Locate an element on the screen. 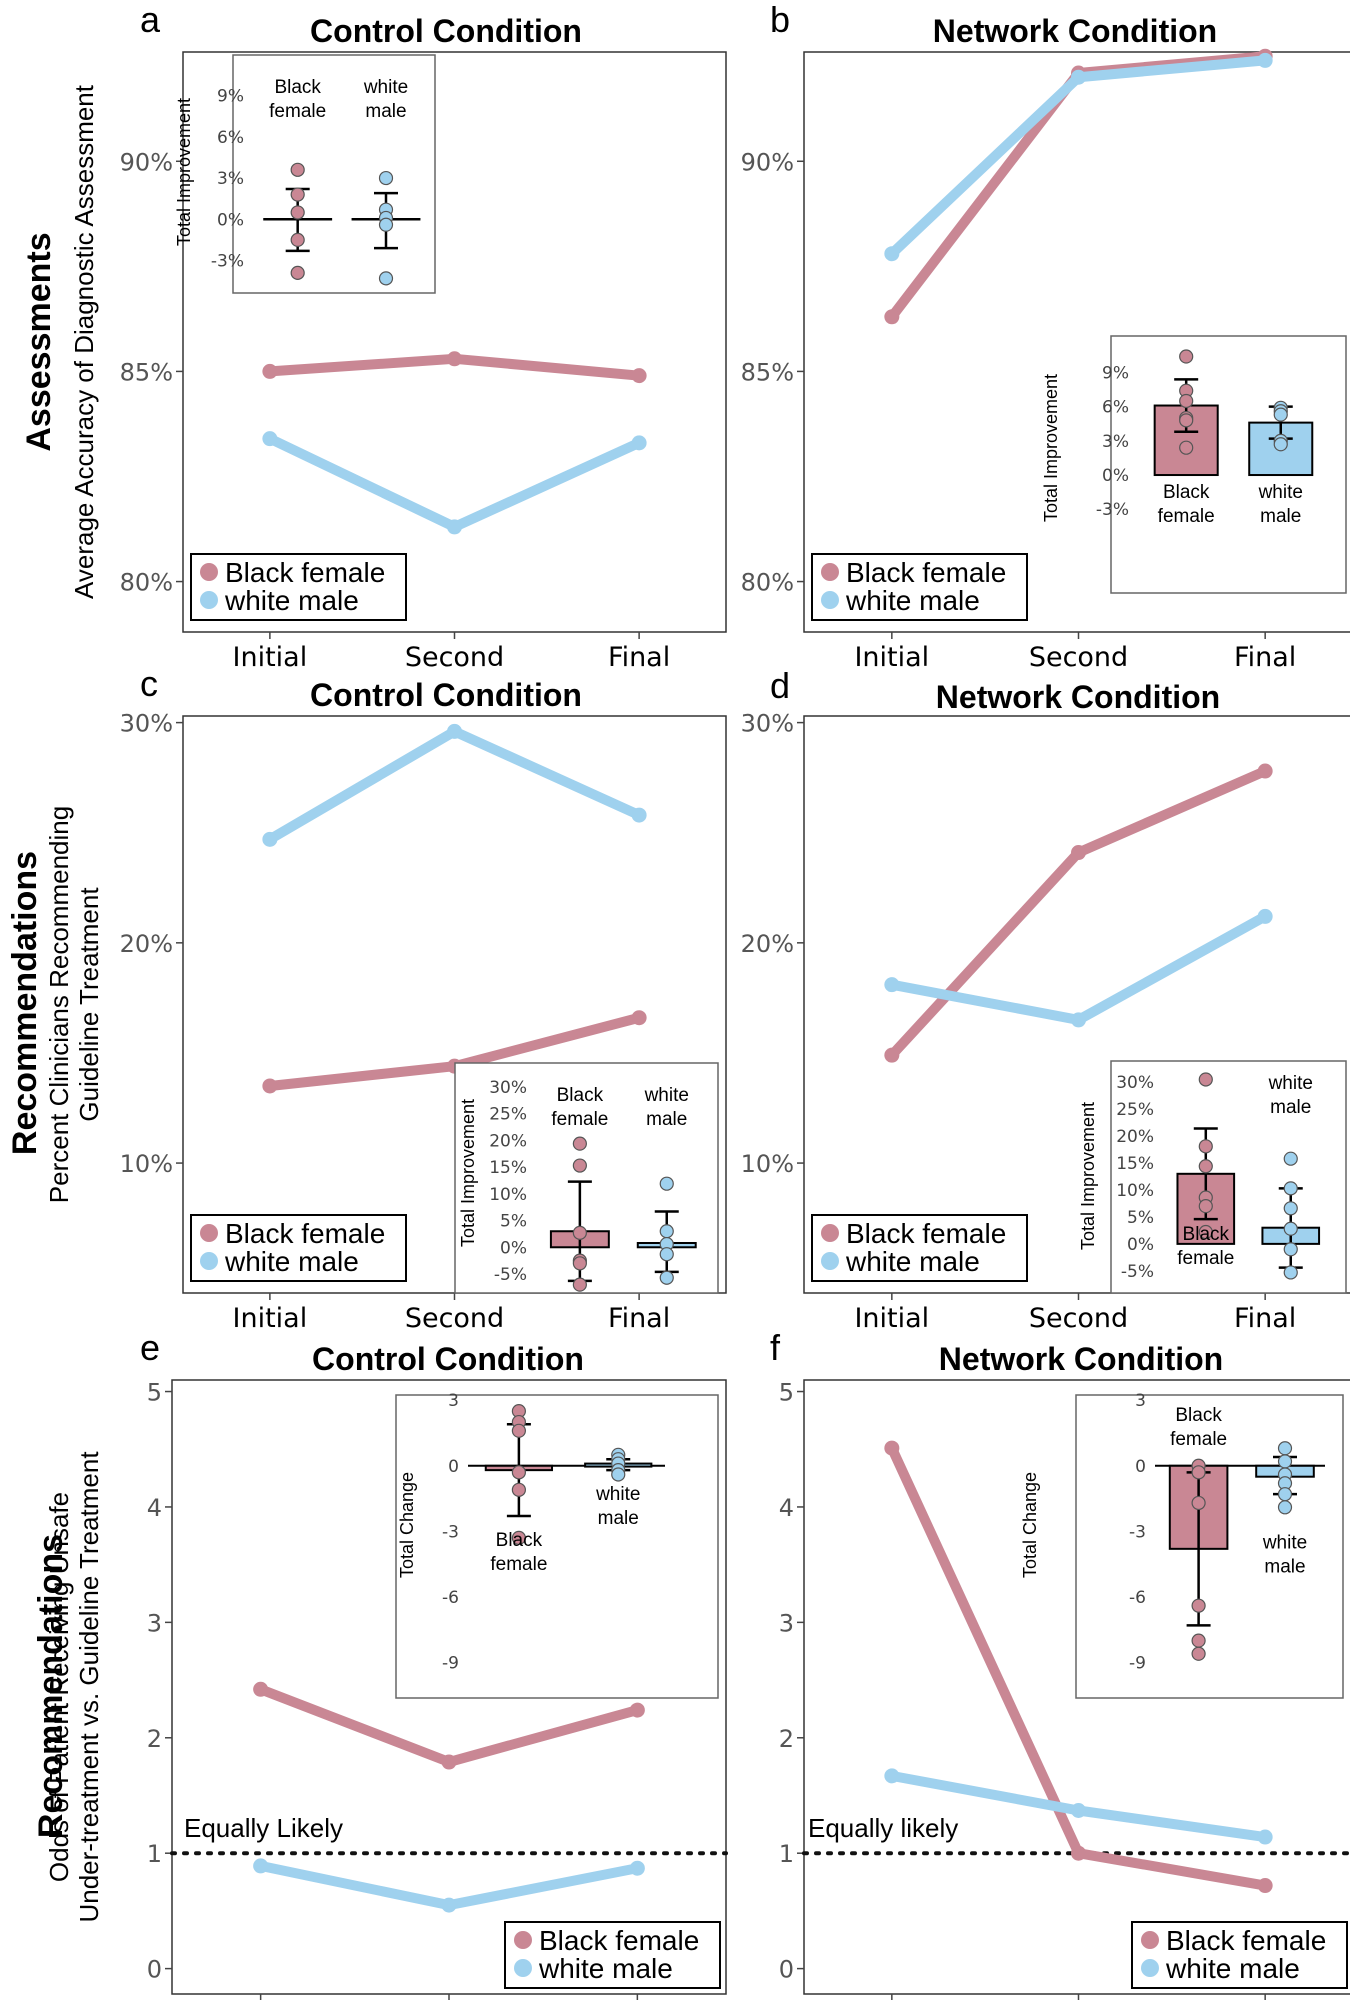 This screenshot has height=2000, width=1350. y-tick-label: 4 is located at coordinates (154, 1508).